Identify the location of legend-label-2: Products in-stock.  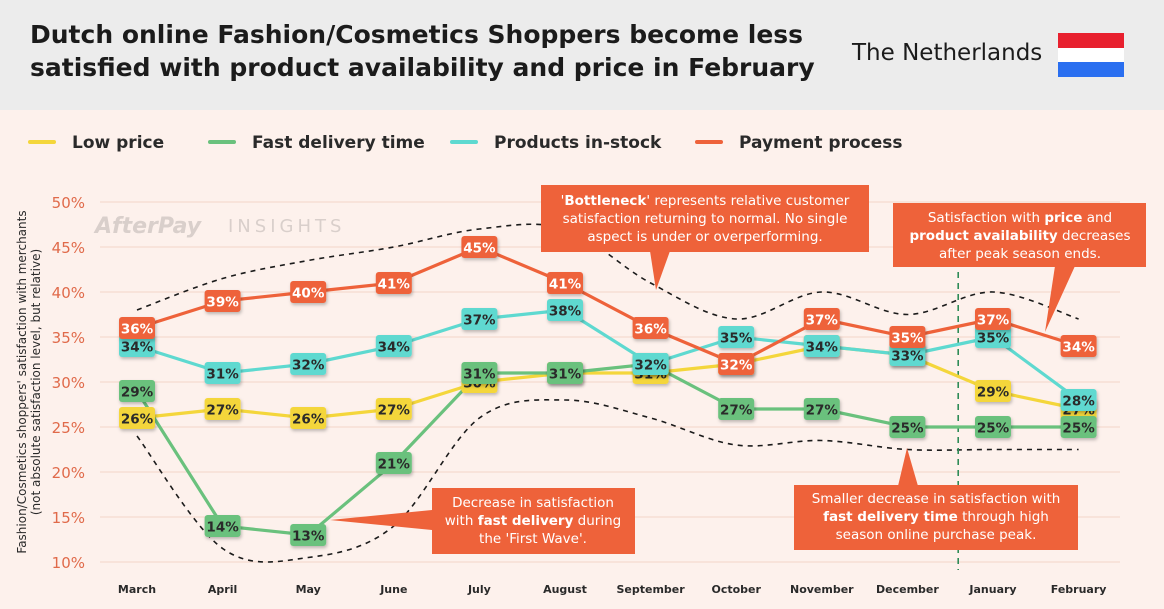
(578, 143).